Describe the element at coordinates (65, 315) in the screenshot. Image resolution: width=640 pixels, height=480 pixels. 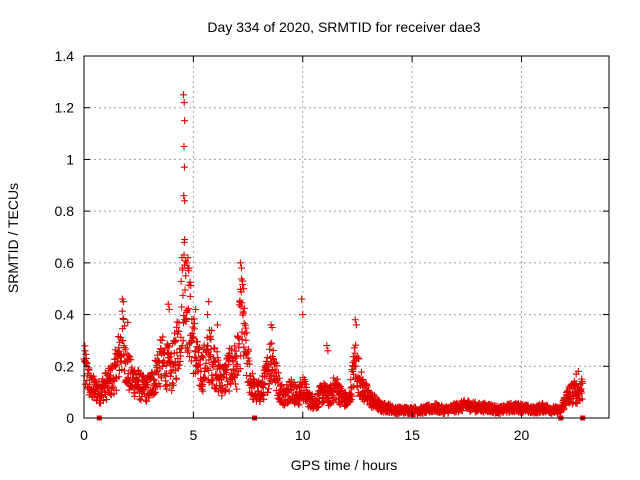
I see `y-tick-label: 0.4` at that location.